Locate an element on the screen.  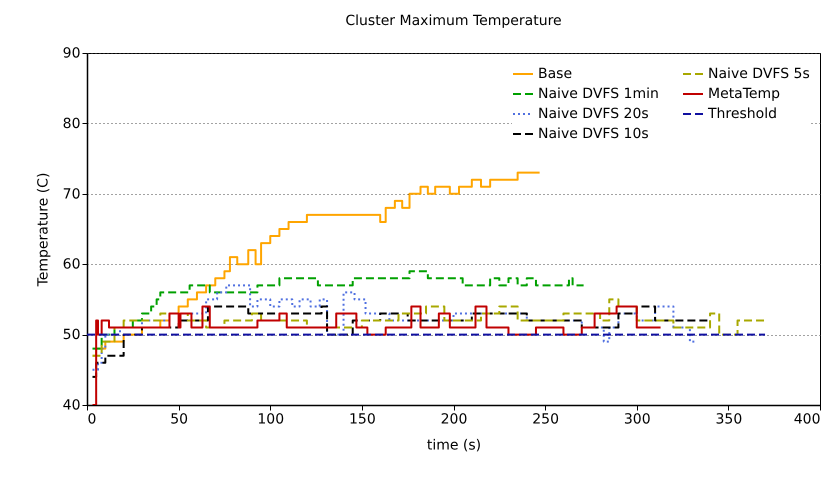
legend-label: Threshold is located at coordinates (742, 114).